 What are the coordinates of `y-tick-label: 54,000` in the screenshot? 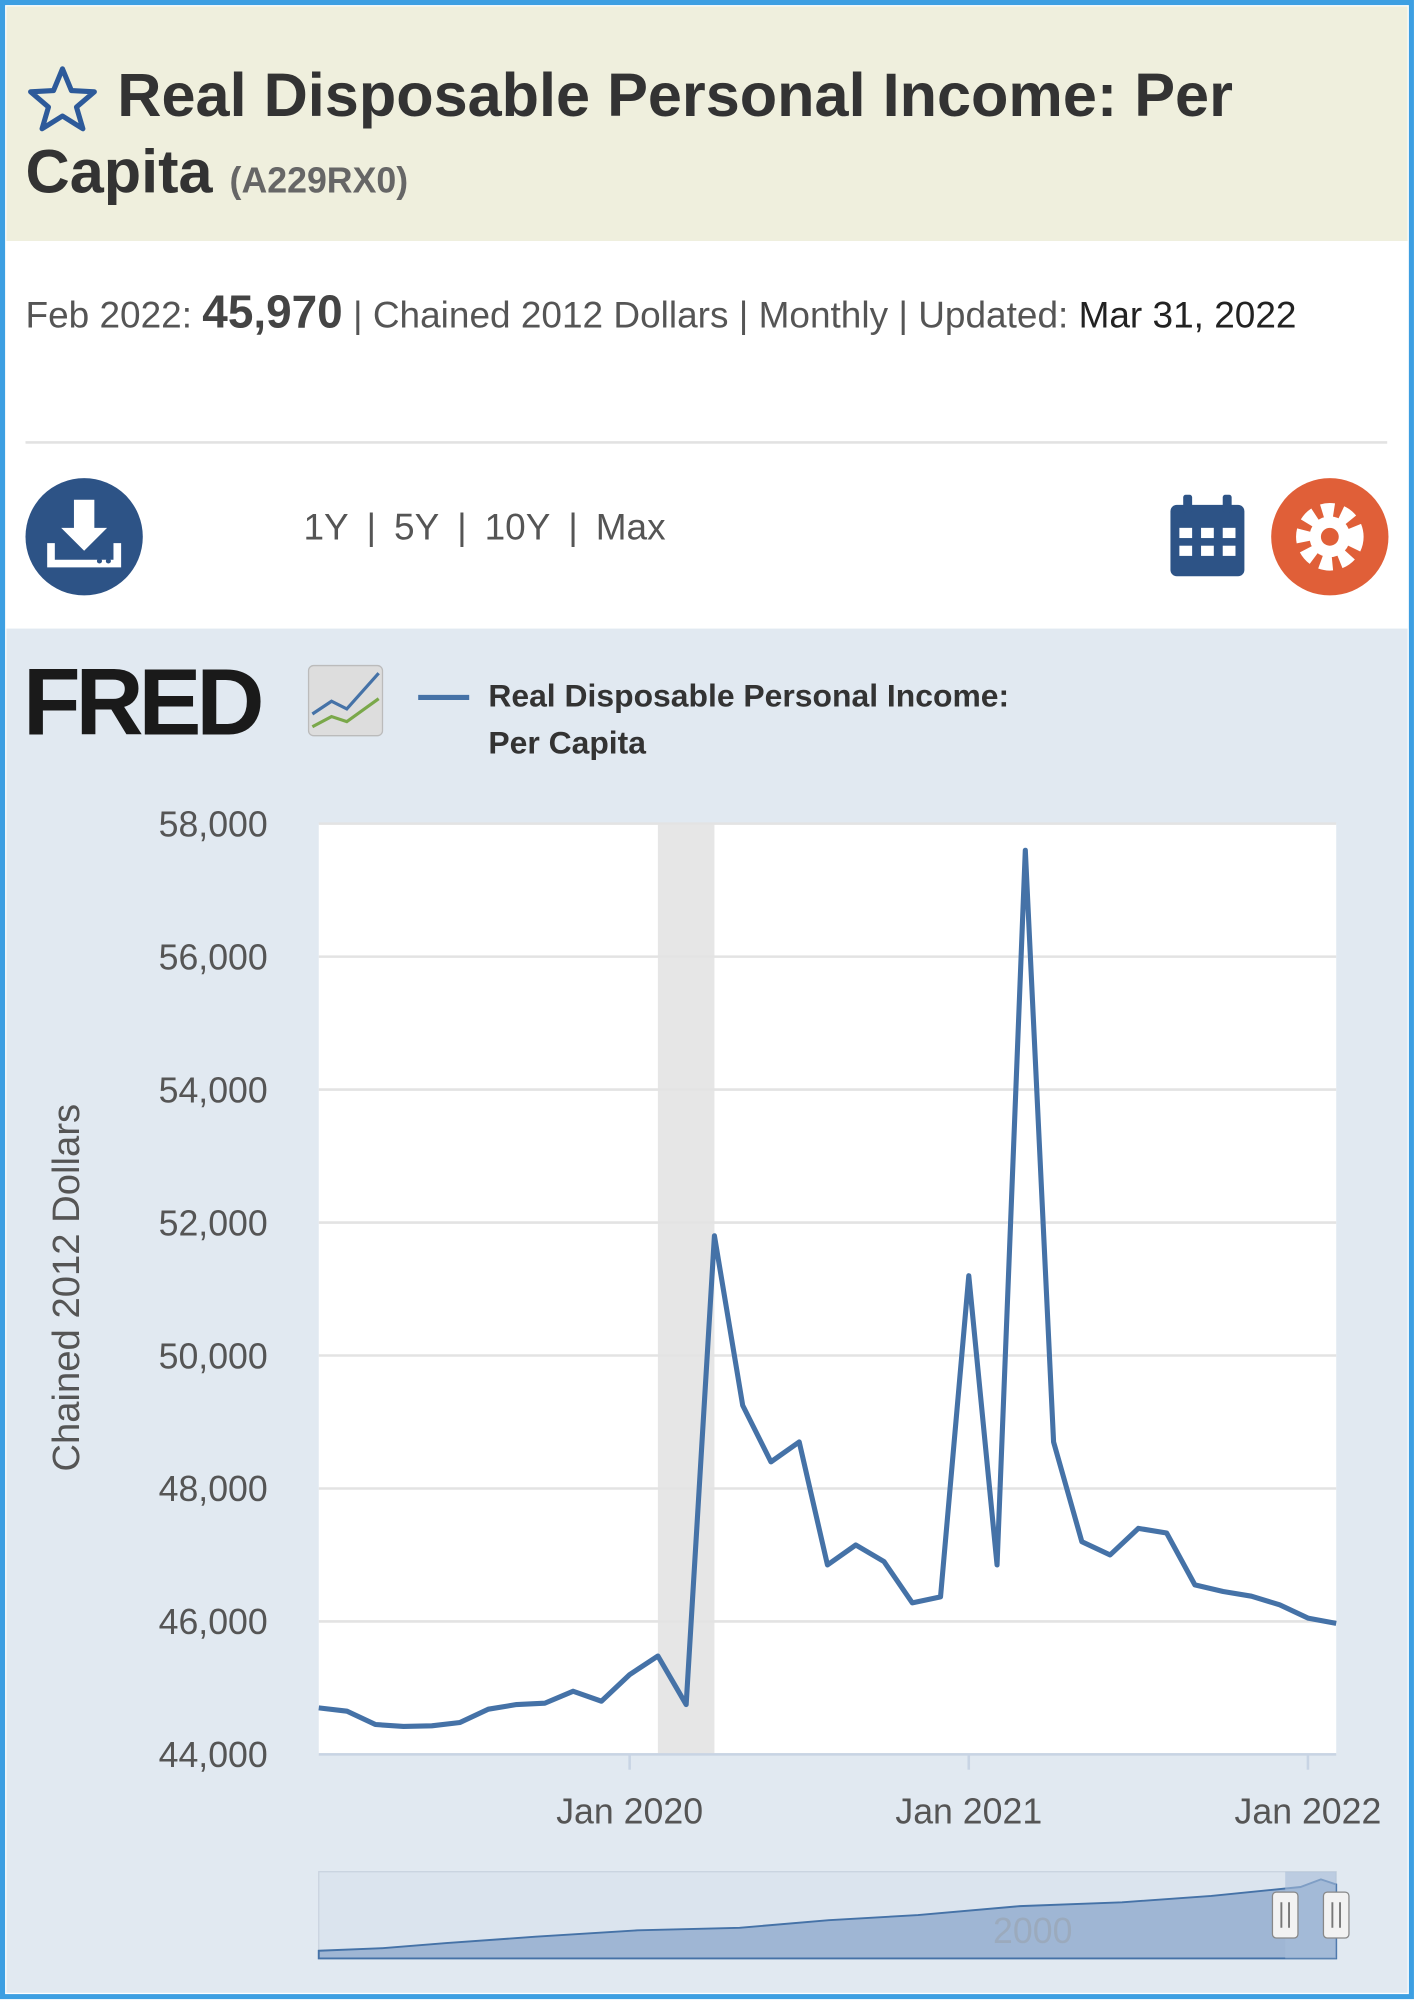 It's located at (213, 1090).